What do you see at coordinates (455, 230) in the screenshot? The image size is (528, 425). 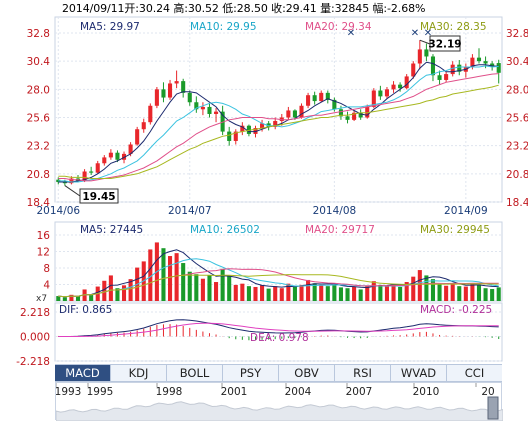 I see `volume-legend-3: MA30: 29945` at bounding box center [455, 230].